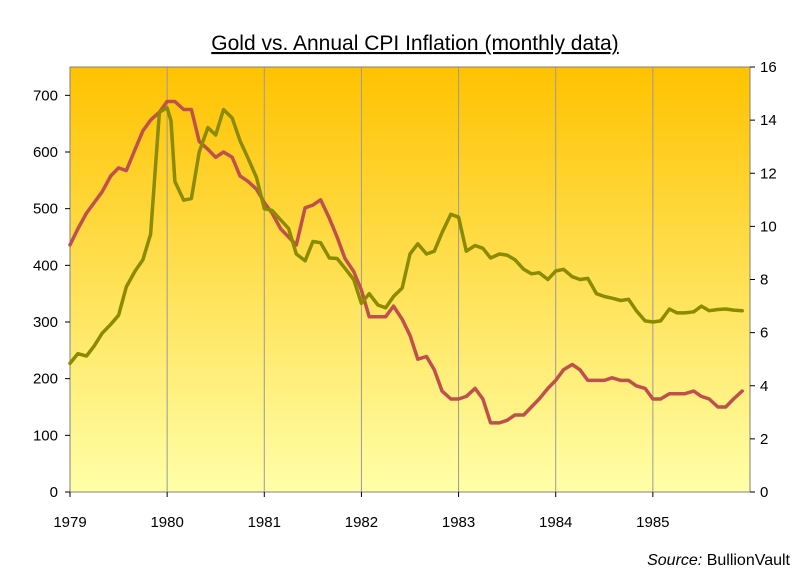 The image size is (809, 582). What do you see at coordinates (768, 226) in the screenshot?
I see `y-right-tick-label: 10` at bounding box center [768, 226].